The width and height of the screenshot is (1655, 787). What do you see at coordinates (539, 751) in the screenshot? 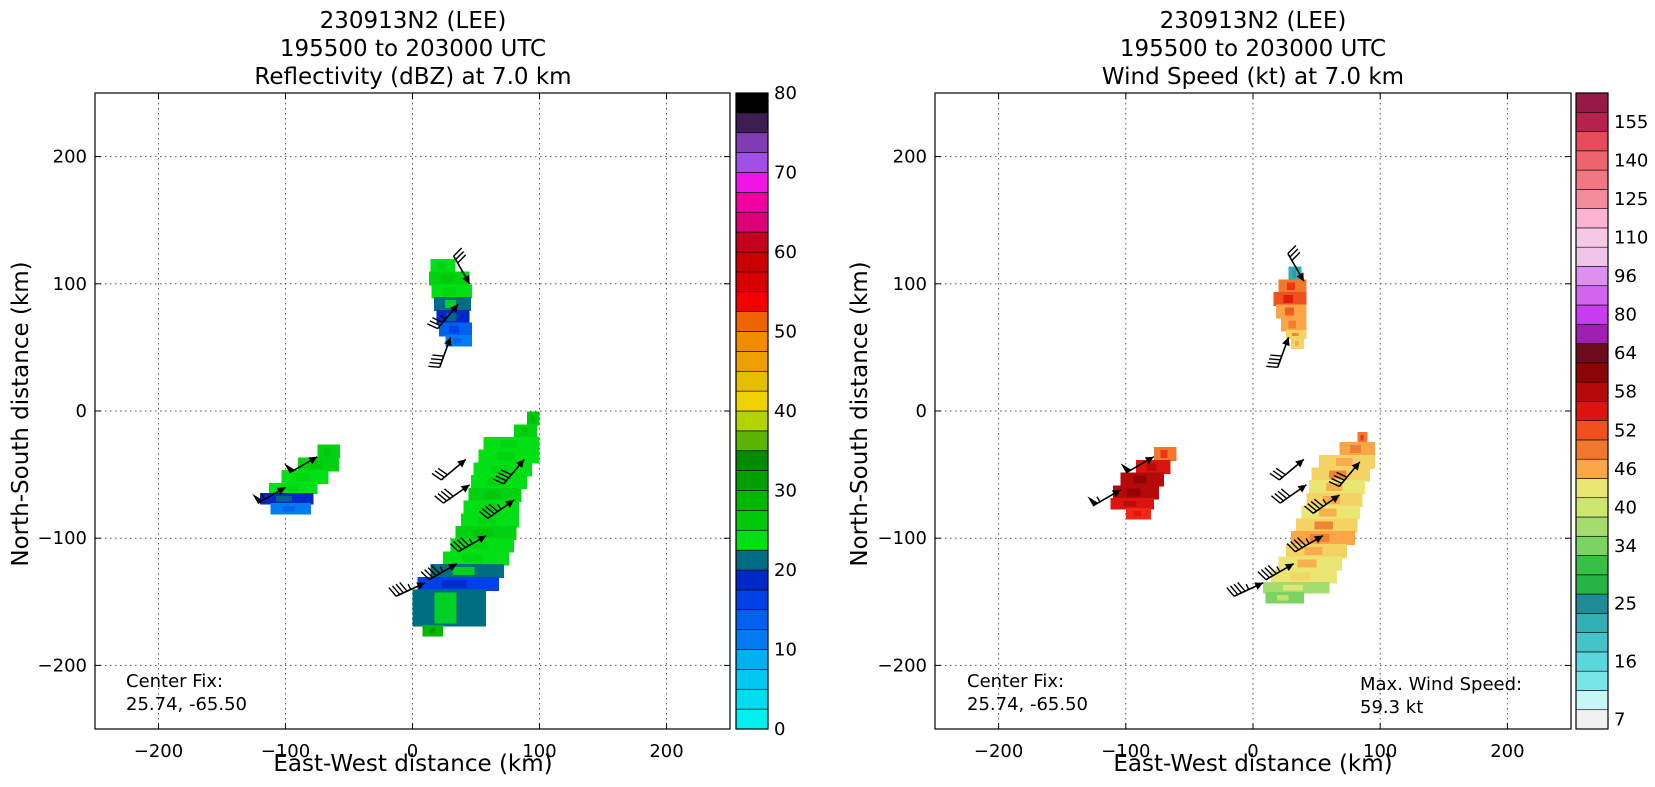
I see `x-tick-label: 100` at bounding box center [539, 751].